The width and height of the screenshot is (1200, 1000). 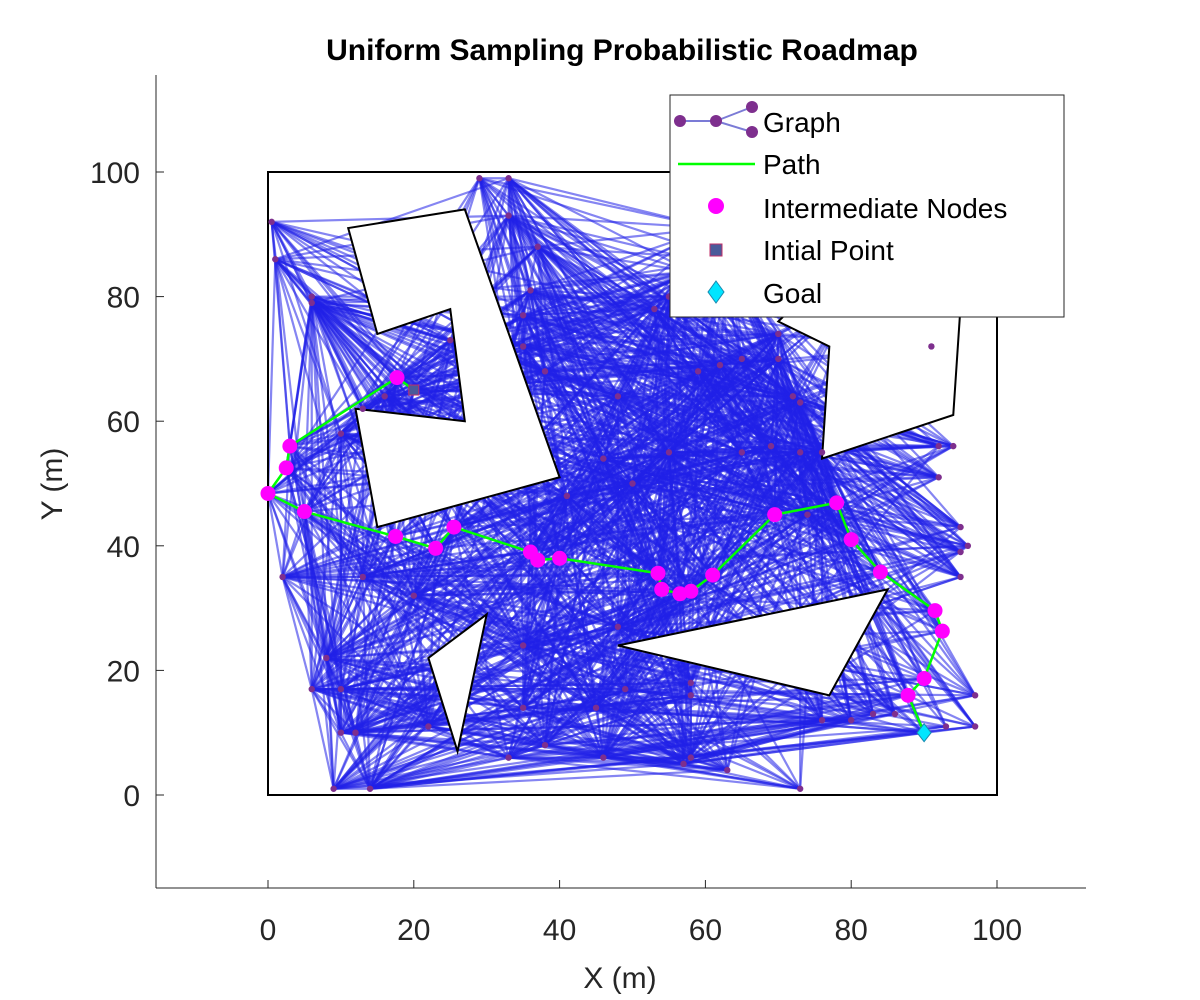 What do you see at coordinates (716, 250) in the screenshot?
I see `legend-initial-icon` at bounding box center [716, 250].